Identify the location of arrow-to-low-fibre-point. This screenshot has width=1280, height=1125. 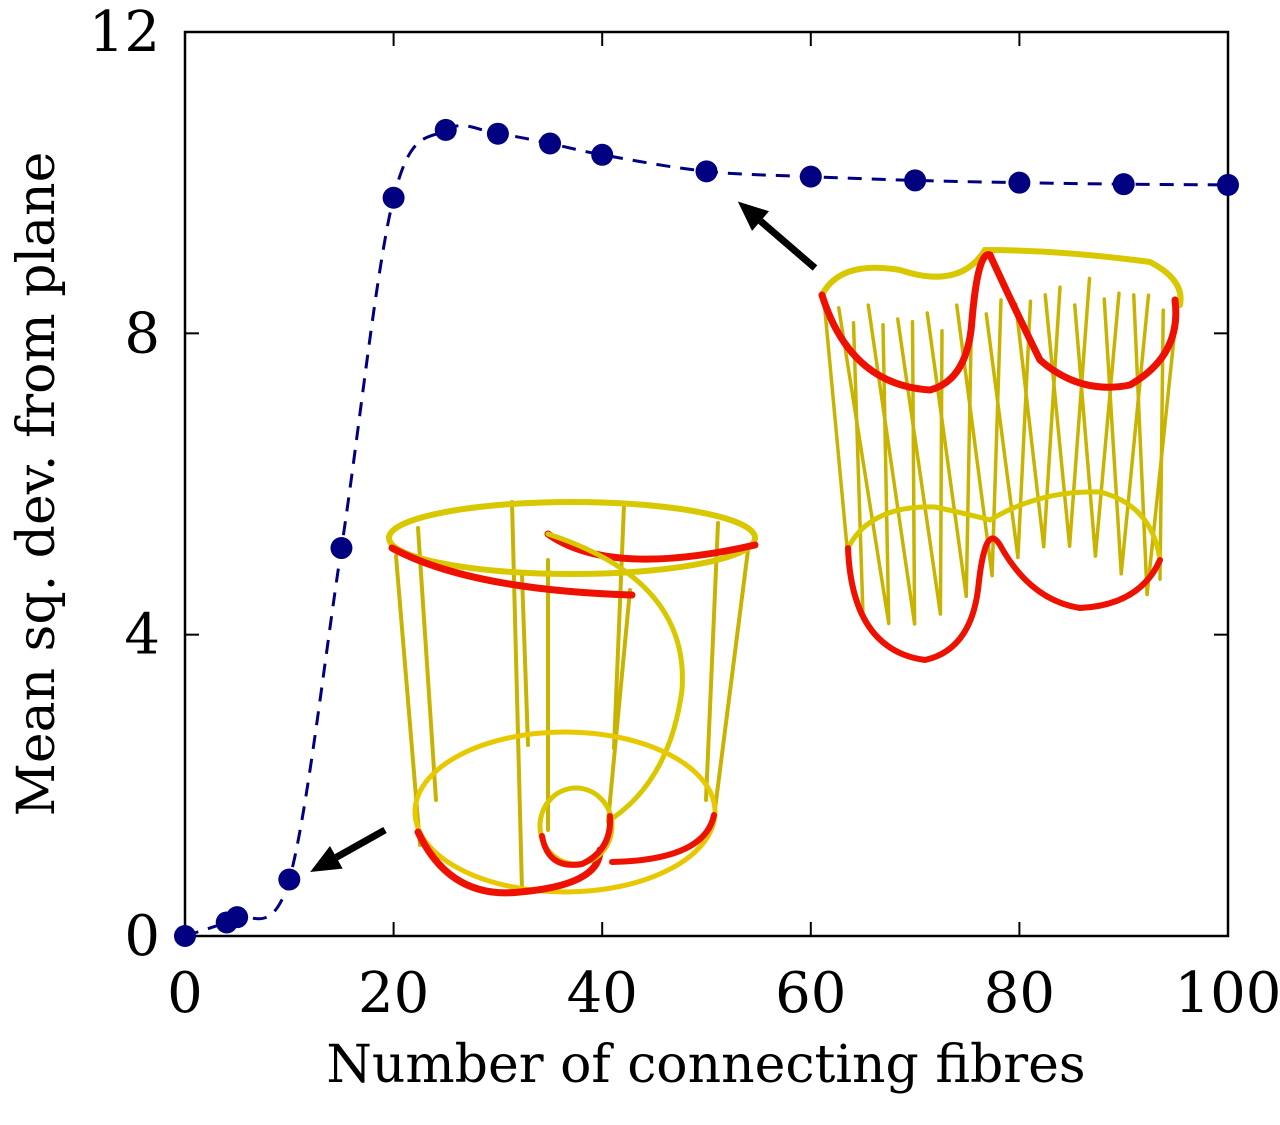
(360, 843).